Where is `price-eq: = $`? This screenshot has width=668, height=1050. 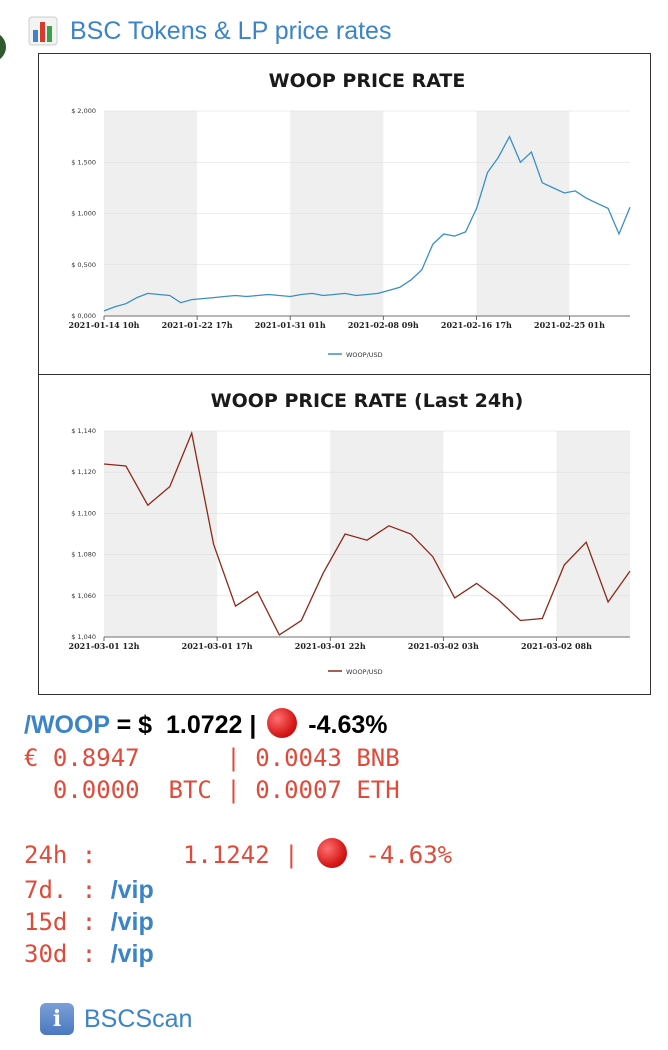
price-eq: = $ is located at coordinates (137, 725).